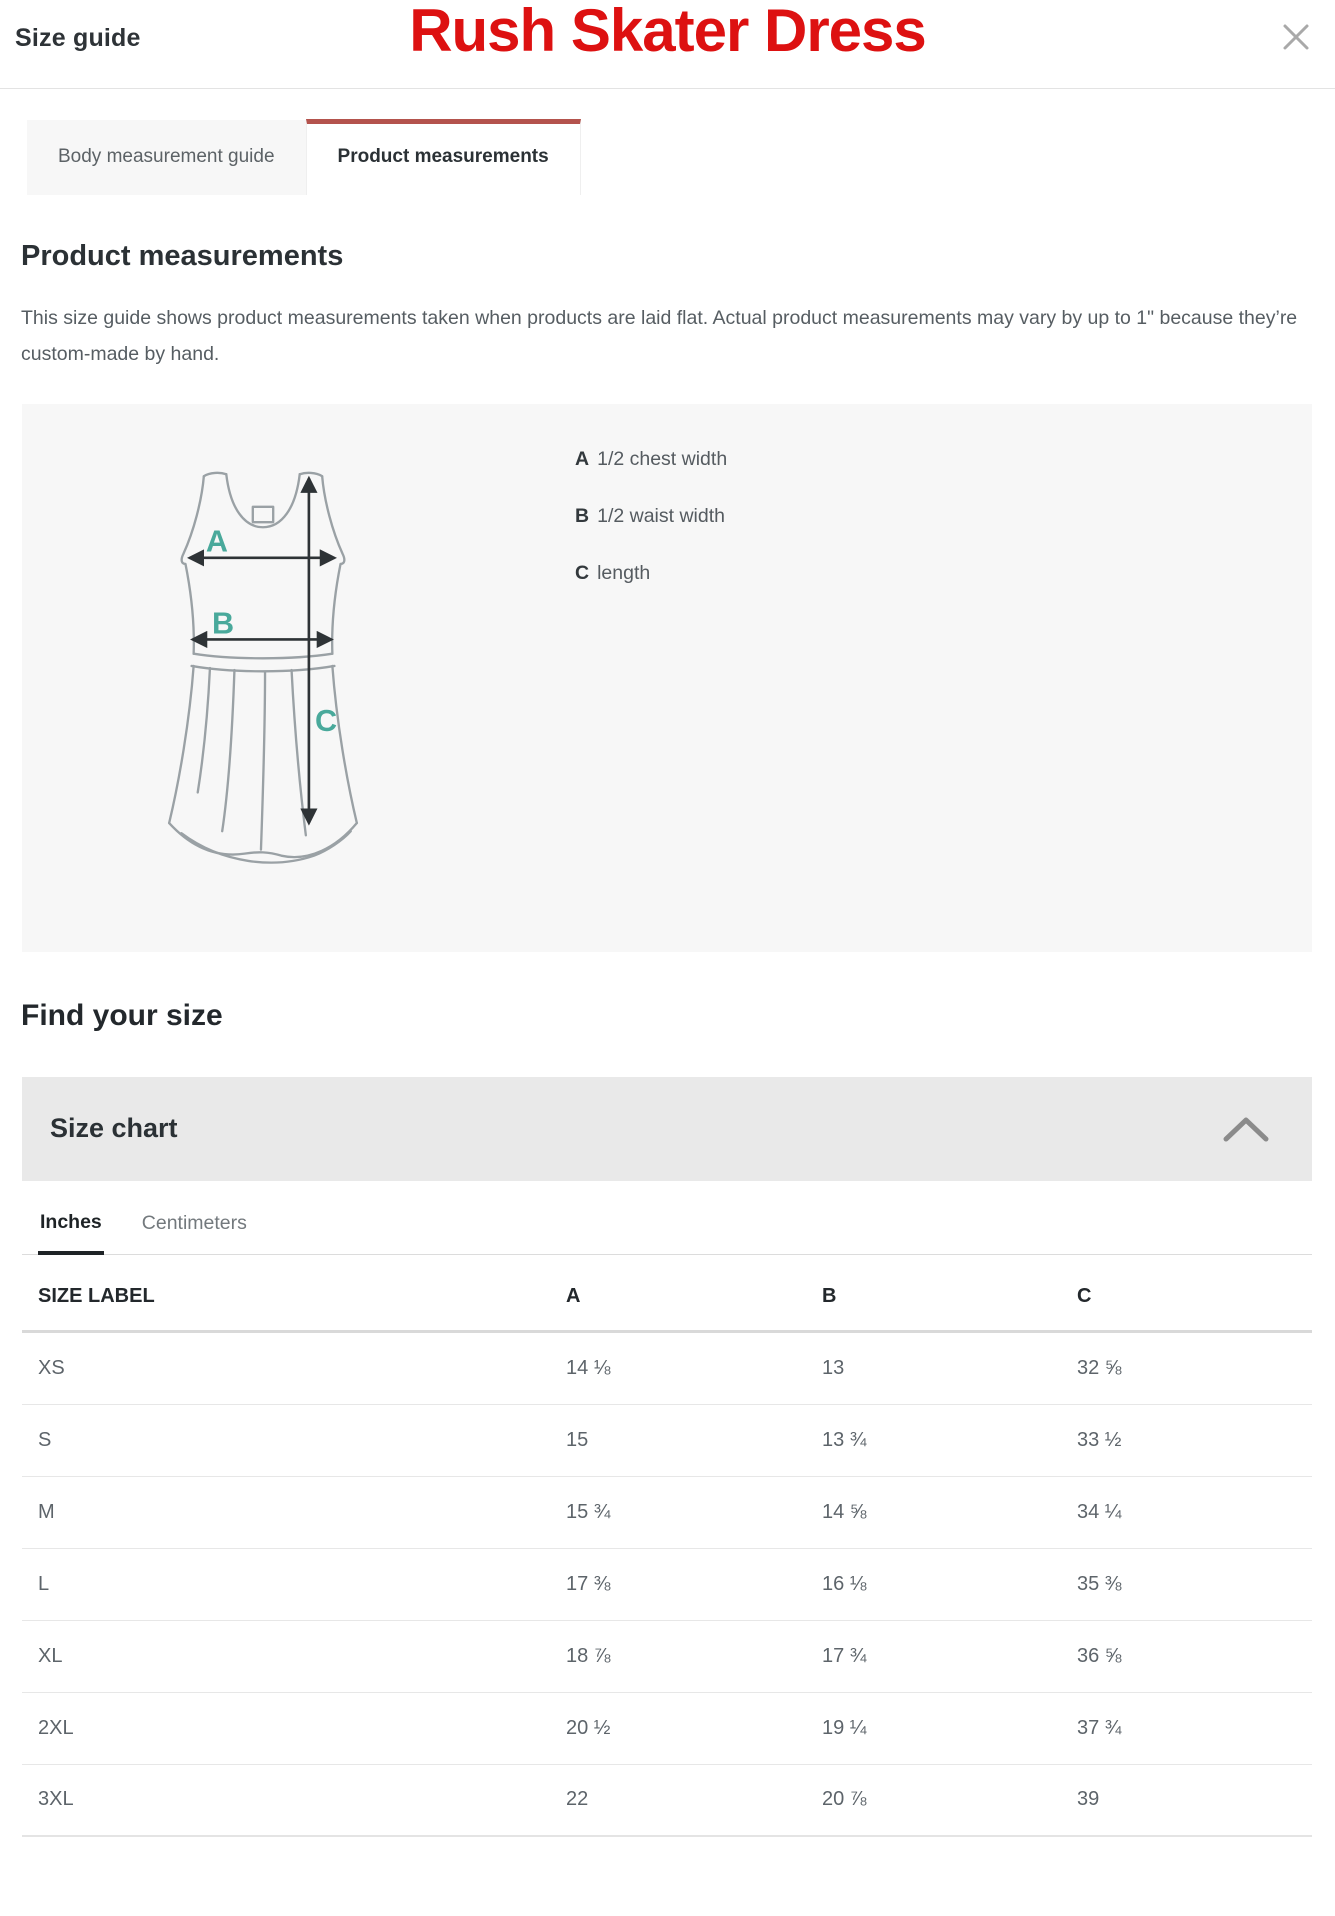 The image size is (1335, 1916). I want to click on table-row-2xl: 2XL 20 ½ 19 ¼ 37 ¾, so click(667, 1729).